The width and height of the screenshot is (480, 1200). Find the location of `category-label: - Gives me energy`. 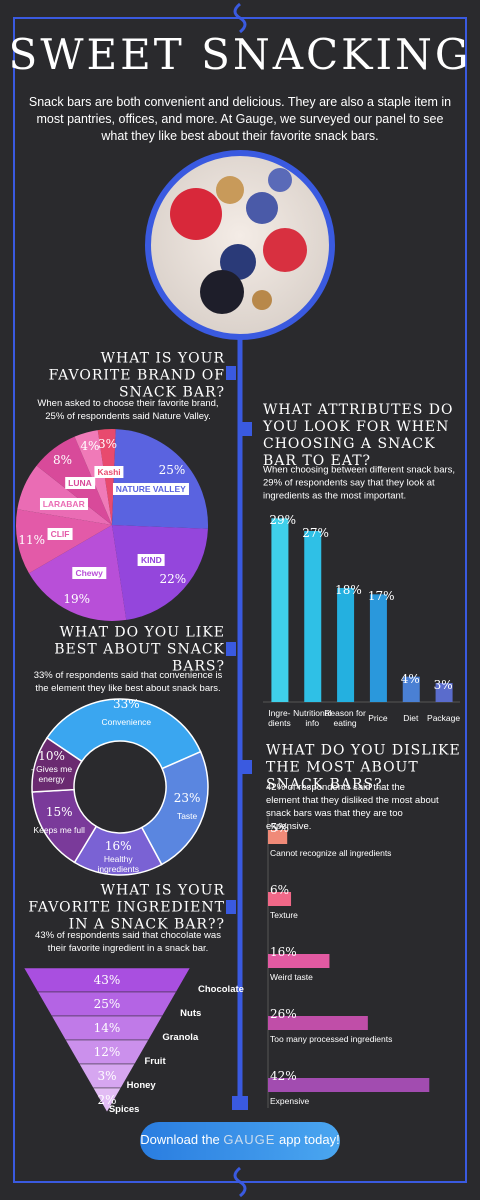

category-label: - Gives me energy is located at coordinates (51, 774).